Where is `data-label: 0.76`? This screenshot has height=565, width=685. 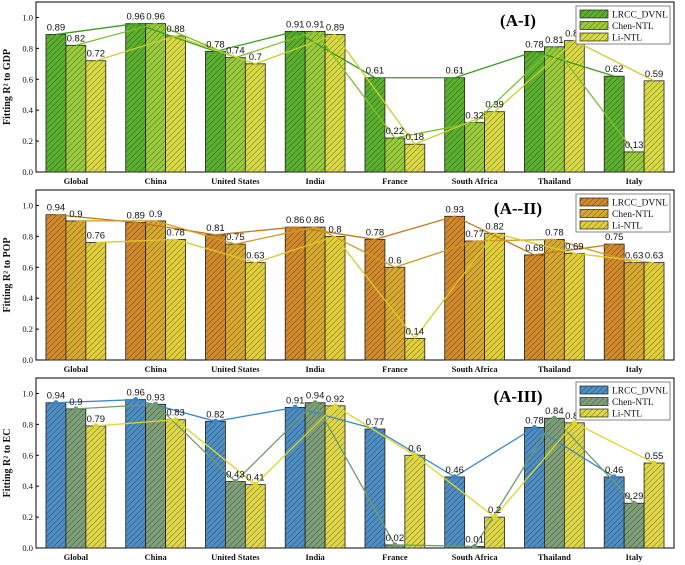
data-label: 0.76 is located at coordinates (96, 236).